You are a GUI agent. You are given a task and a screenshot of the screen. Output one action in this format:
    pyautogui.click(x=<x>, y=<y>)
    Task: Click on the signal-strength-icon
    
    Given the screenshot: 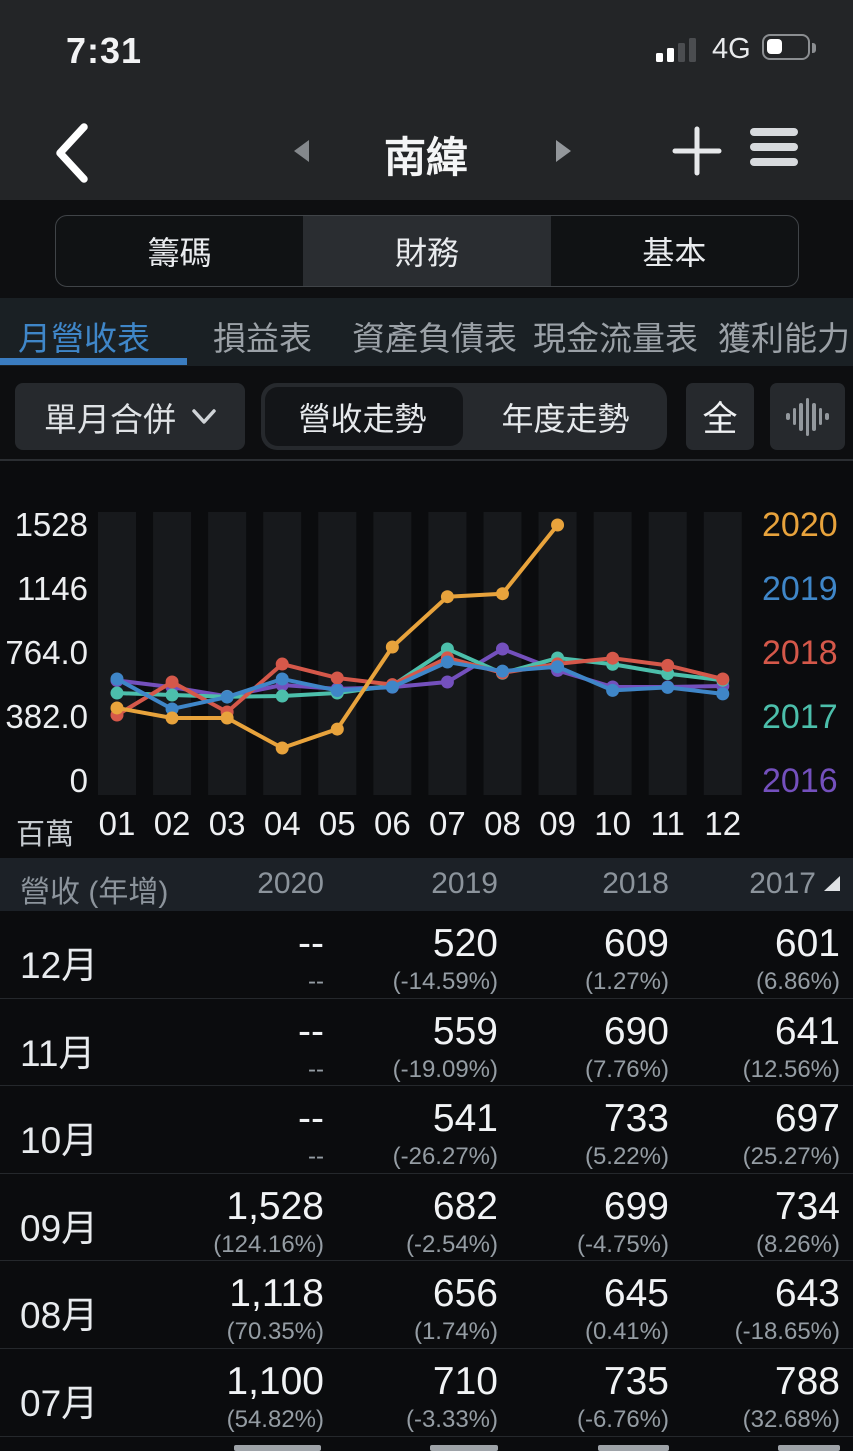 What is the action you would take?
    pyautogui.click(x=678, y=49)
    